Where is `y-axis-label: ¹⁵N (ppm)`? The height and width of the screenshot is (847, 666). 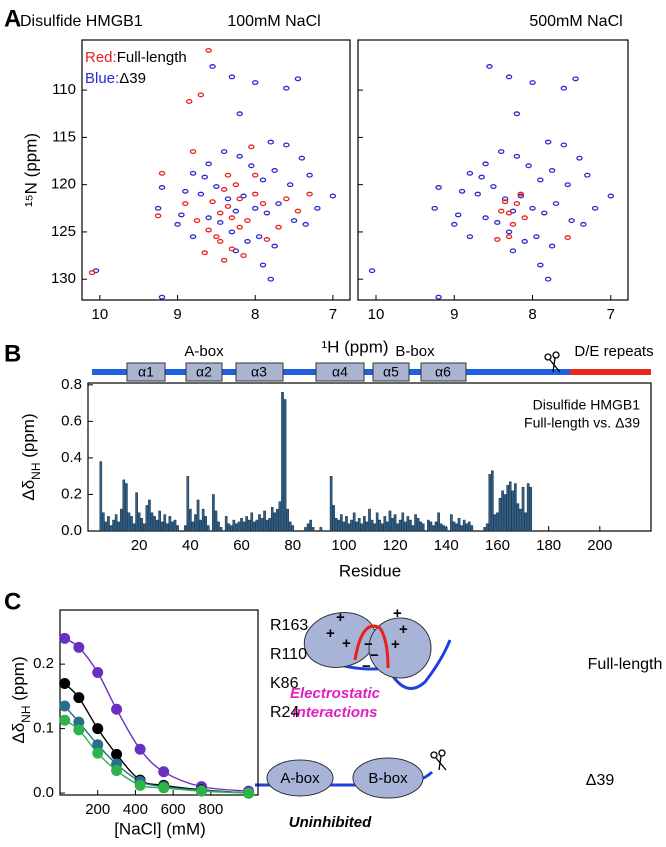
y-axis-label: ¹⁵N (ppm) is located at coordinates (30, 170).